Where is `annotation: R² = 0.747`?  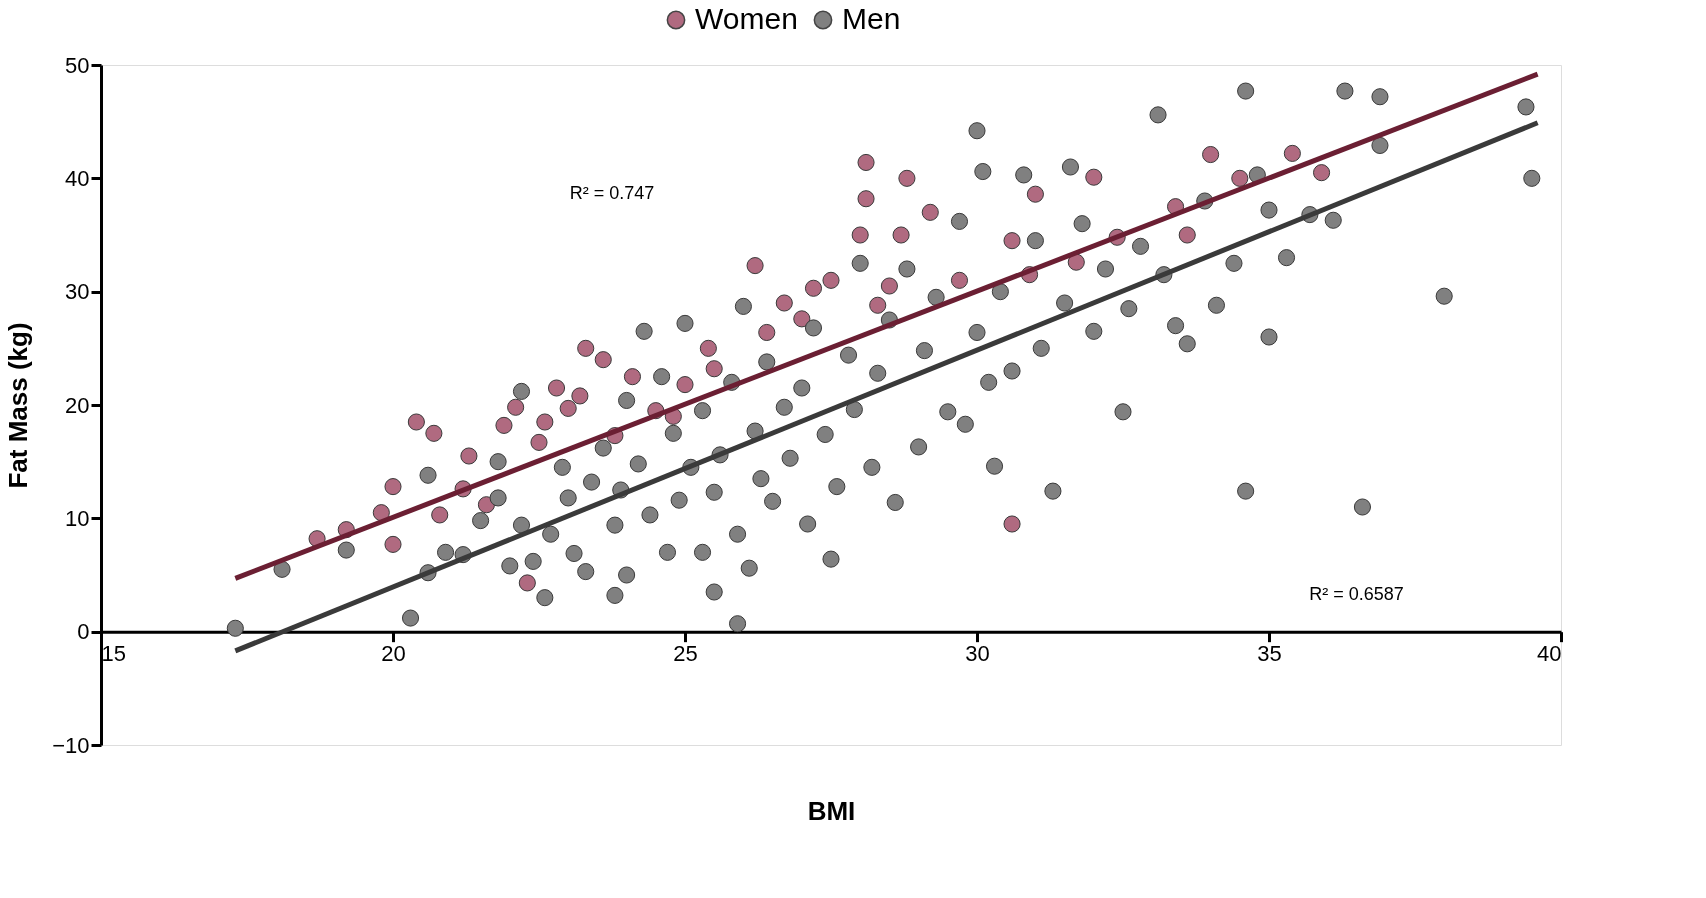
annotation: R² = 0.747 is located at coordinates (612, 193).